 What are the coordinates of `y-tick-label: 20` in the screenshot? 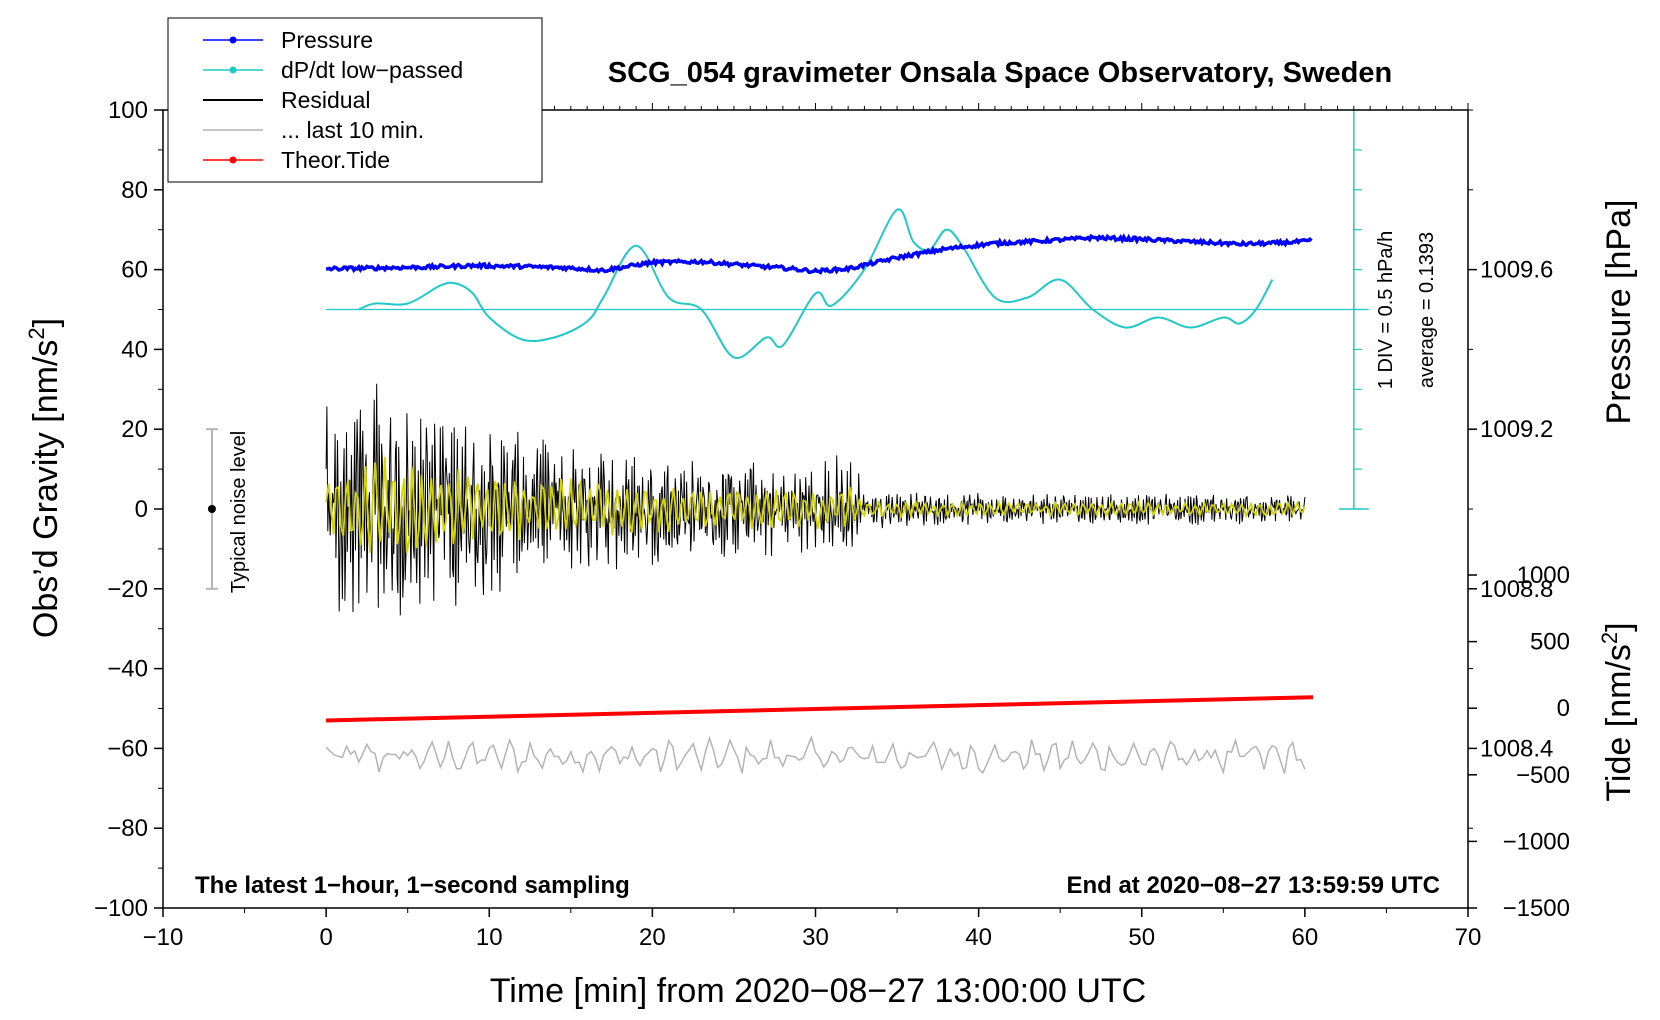 It's located at (134, 429).